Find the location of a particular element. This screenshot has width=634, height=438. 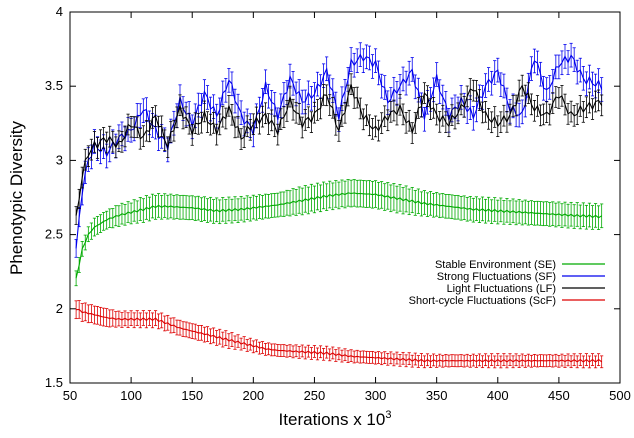

y-tick-label: 1.5 is located at coordinates (54, 382).